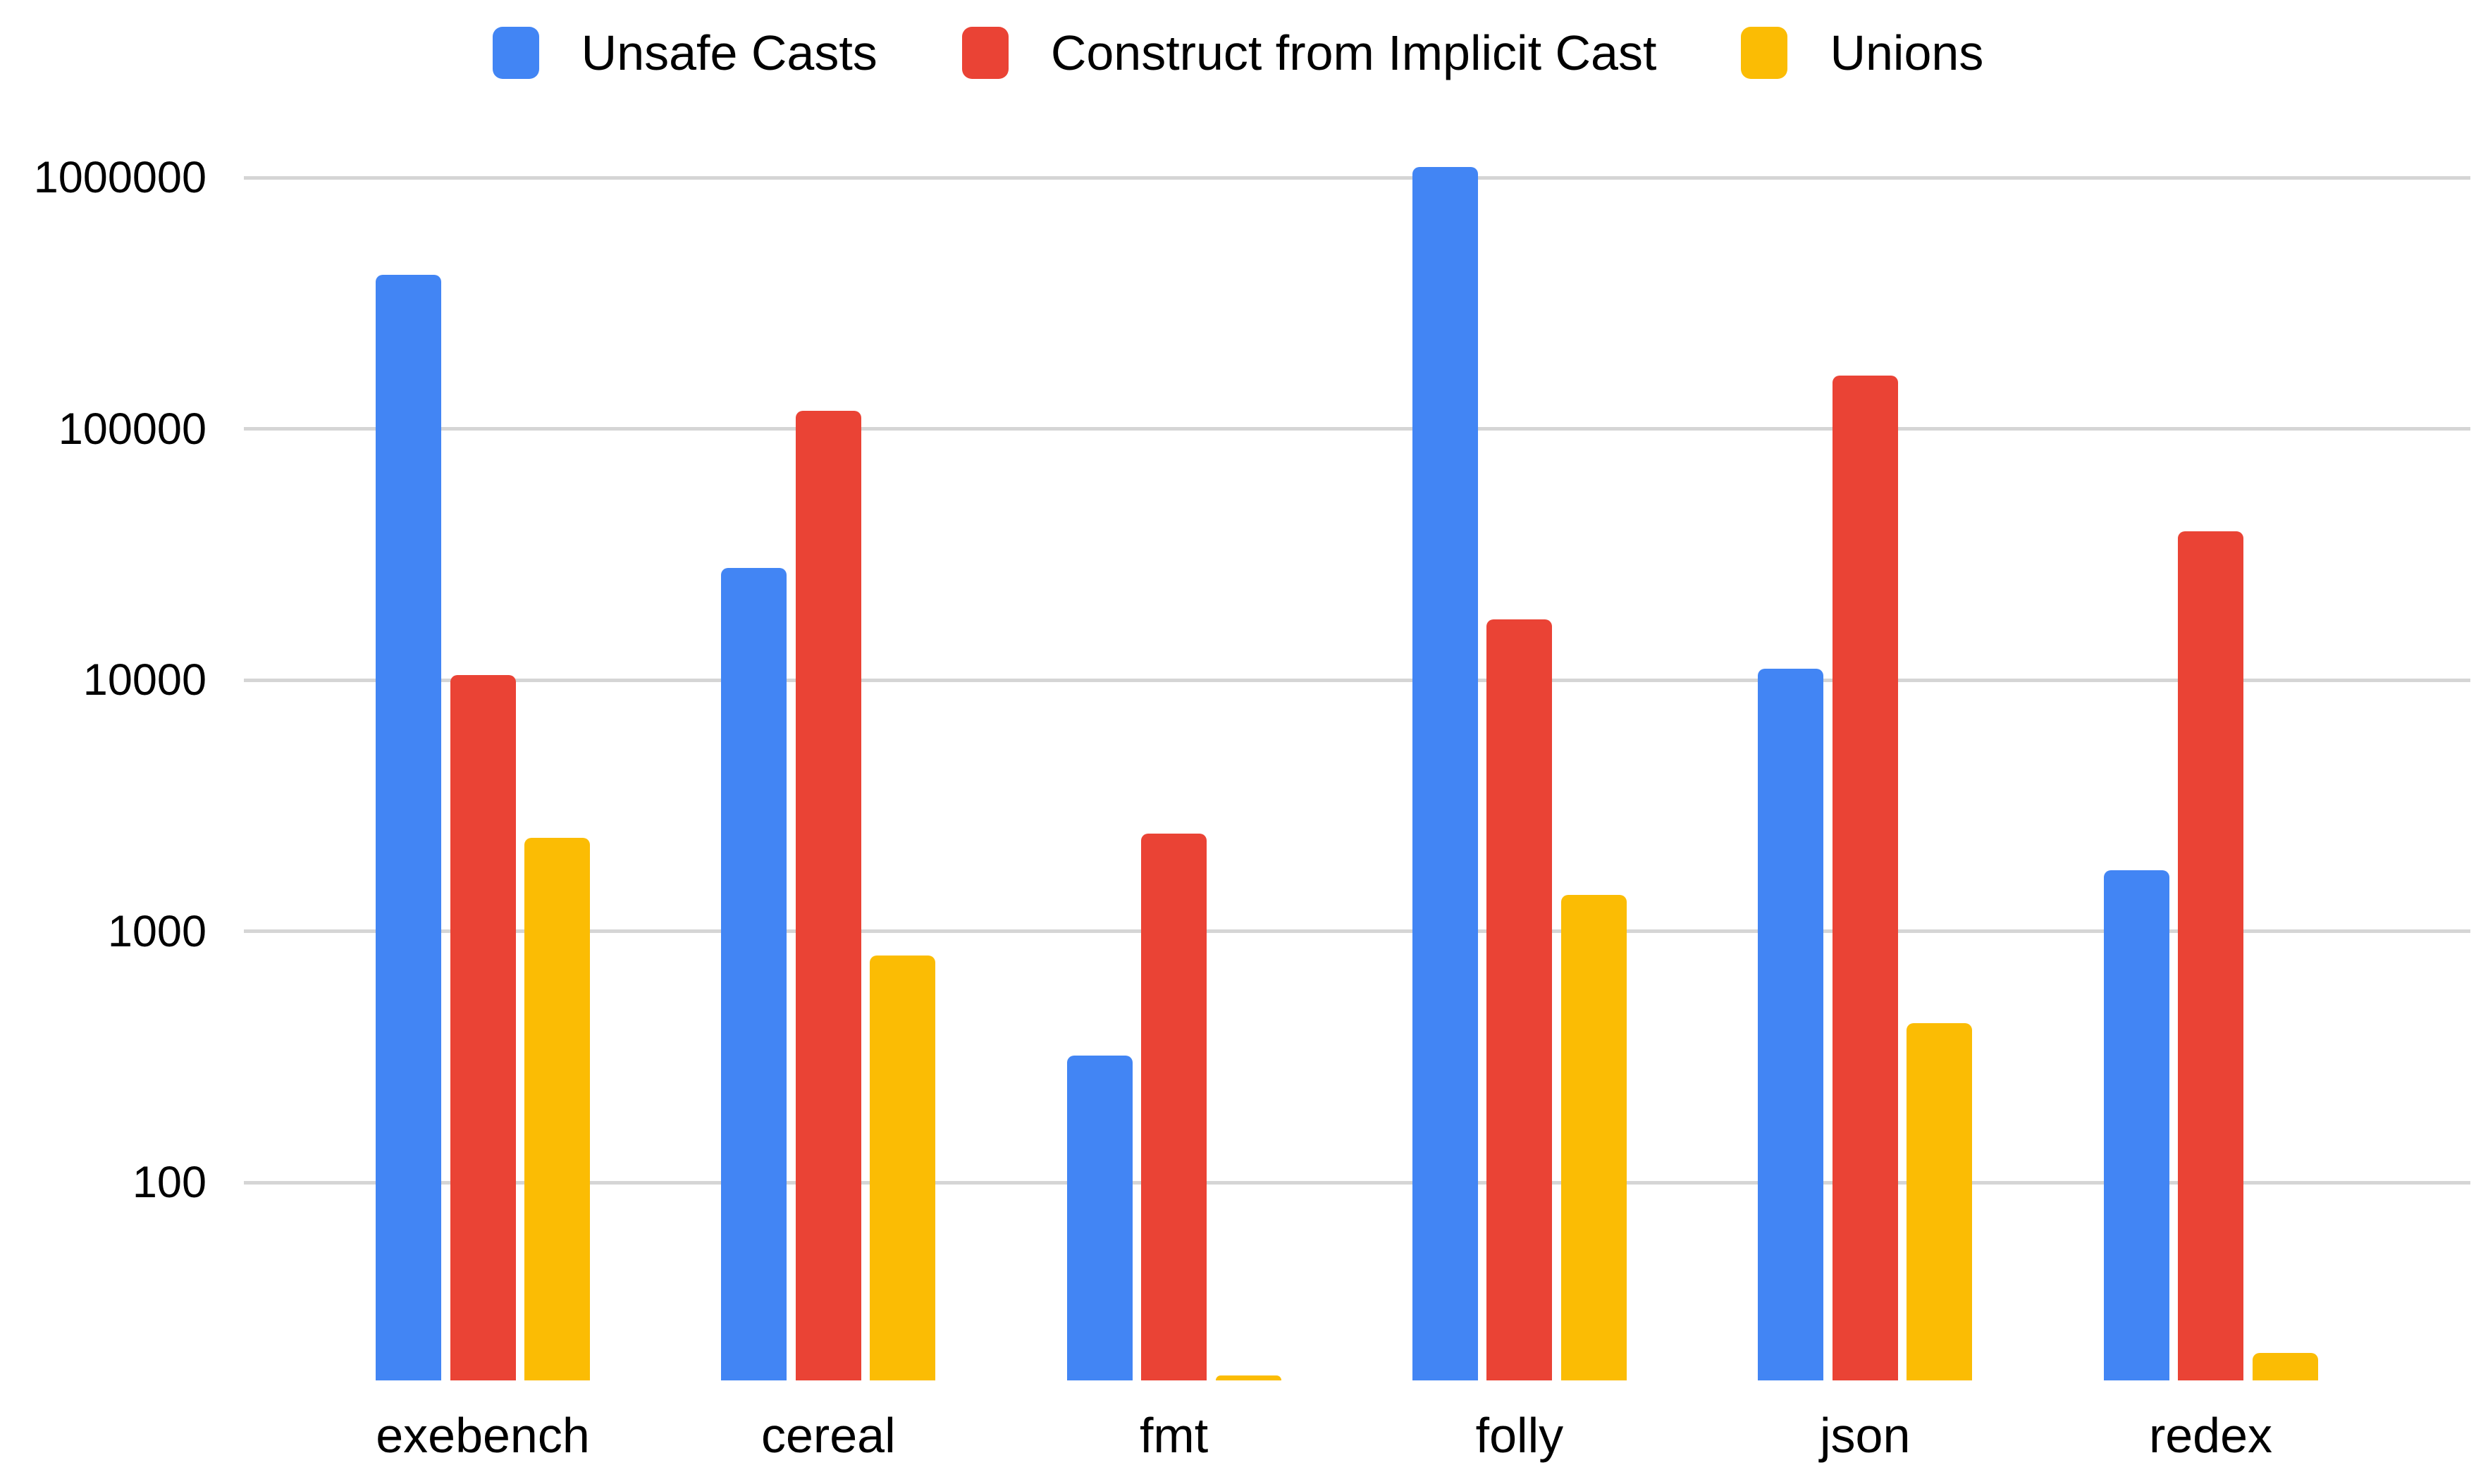  What do you see at coordinates (1940, 1201) in the screenshot?
I see `bar-unions-json` at bounding box center [1940, 1201].